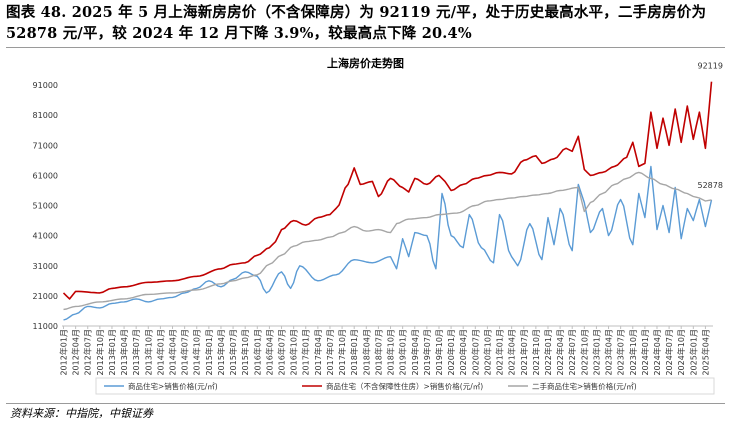 Image resolution: width=731 pixels, height=422 pixels. I want to click on y-tick-label: 51000, so click(45, 206).